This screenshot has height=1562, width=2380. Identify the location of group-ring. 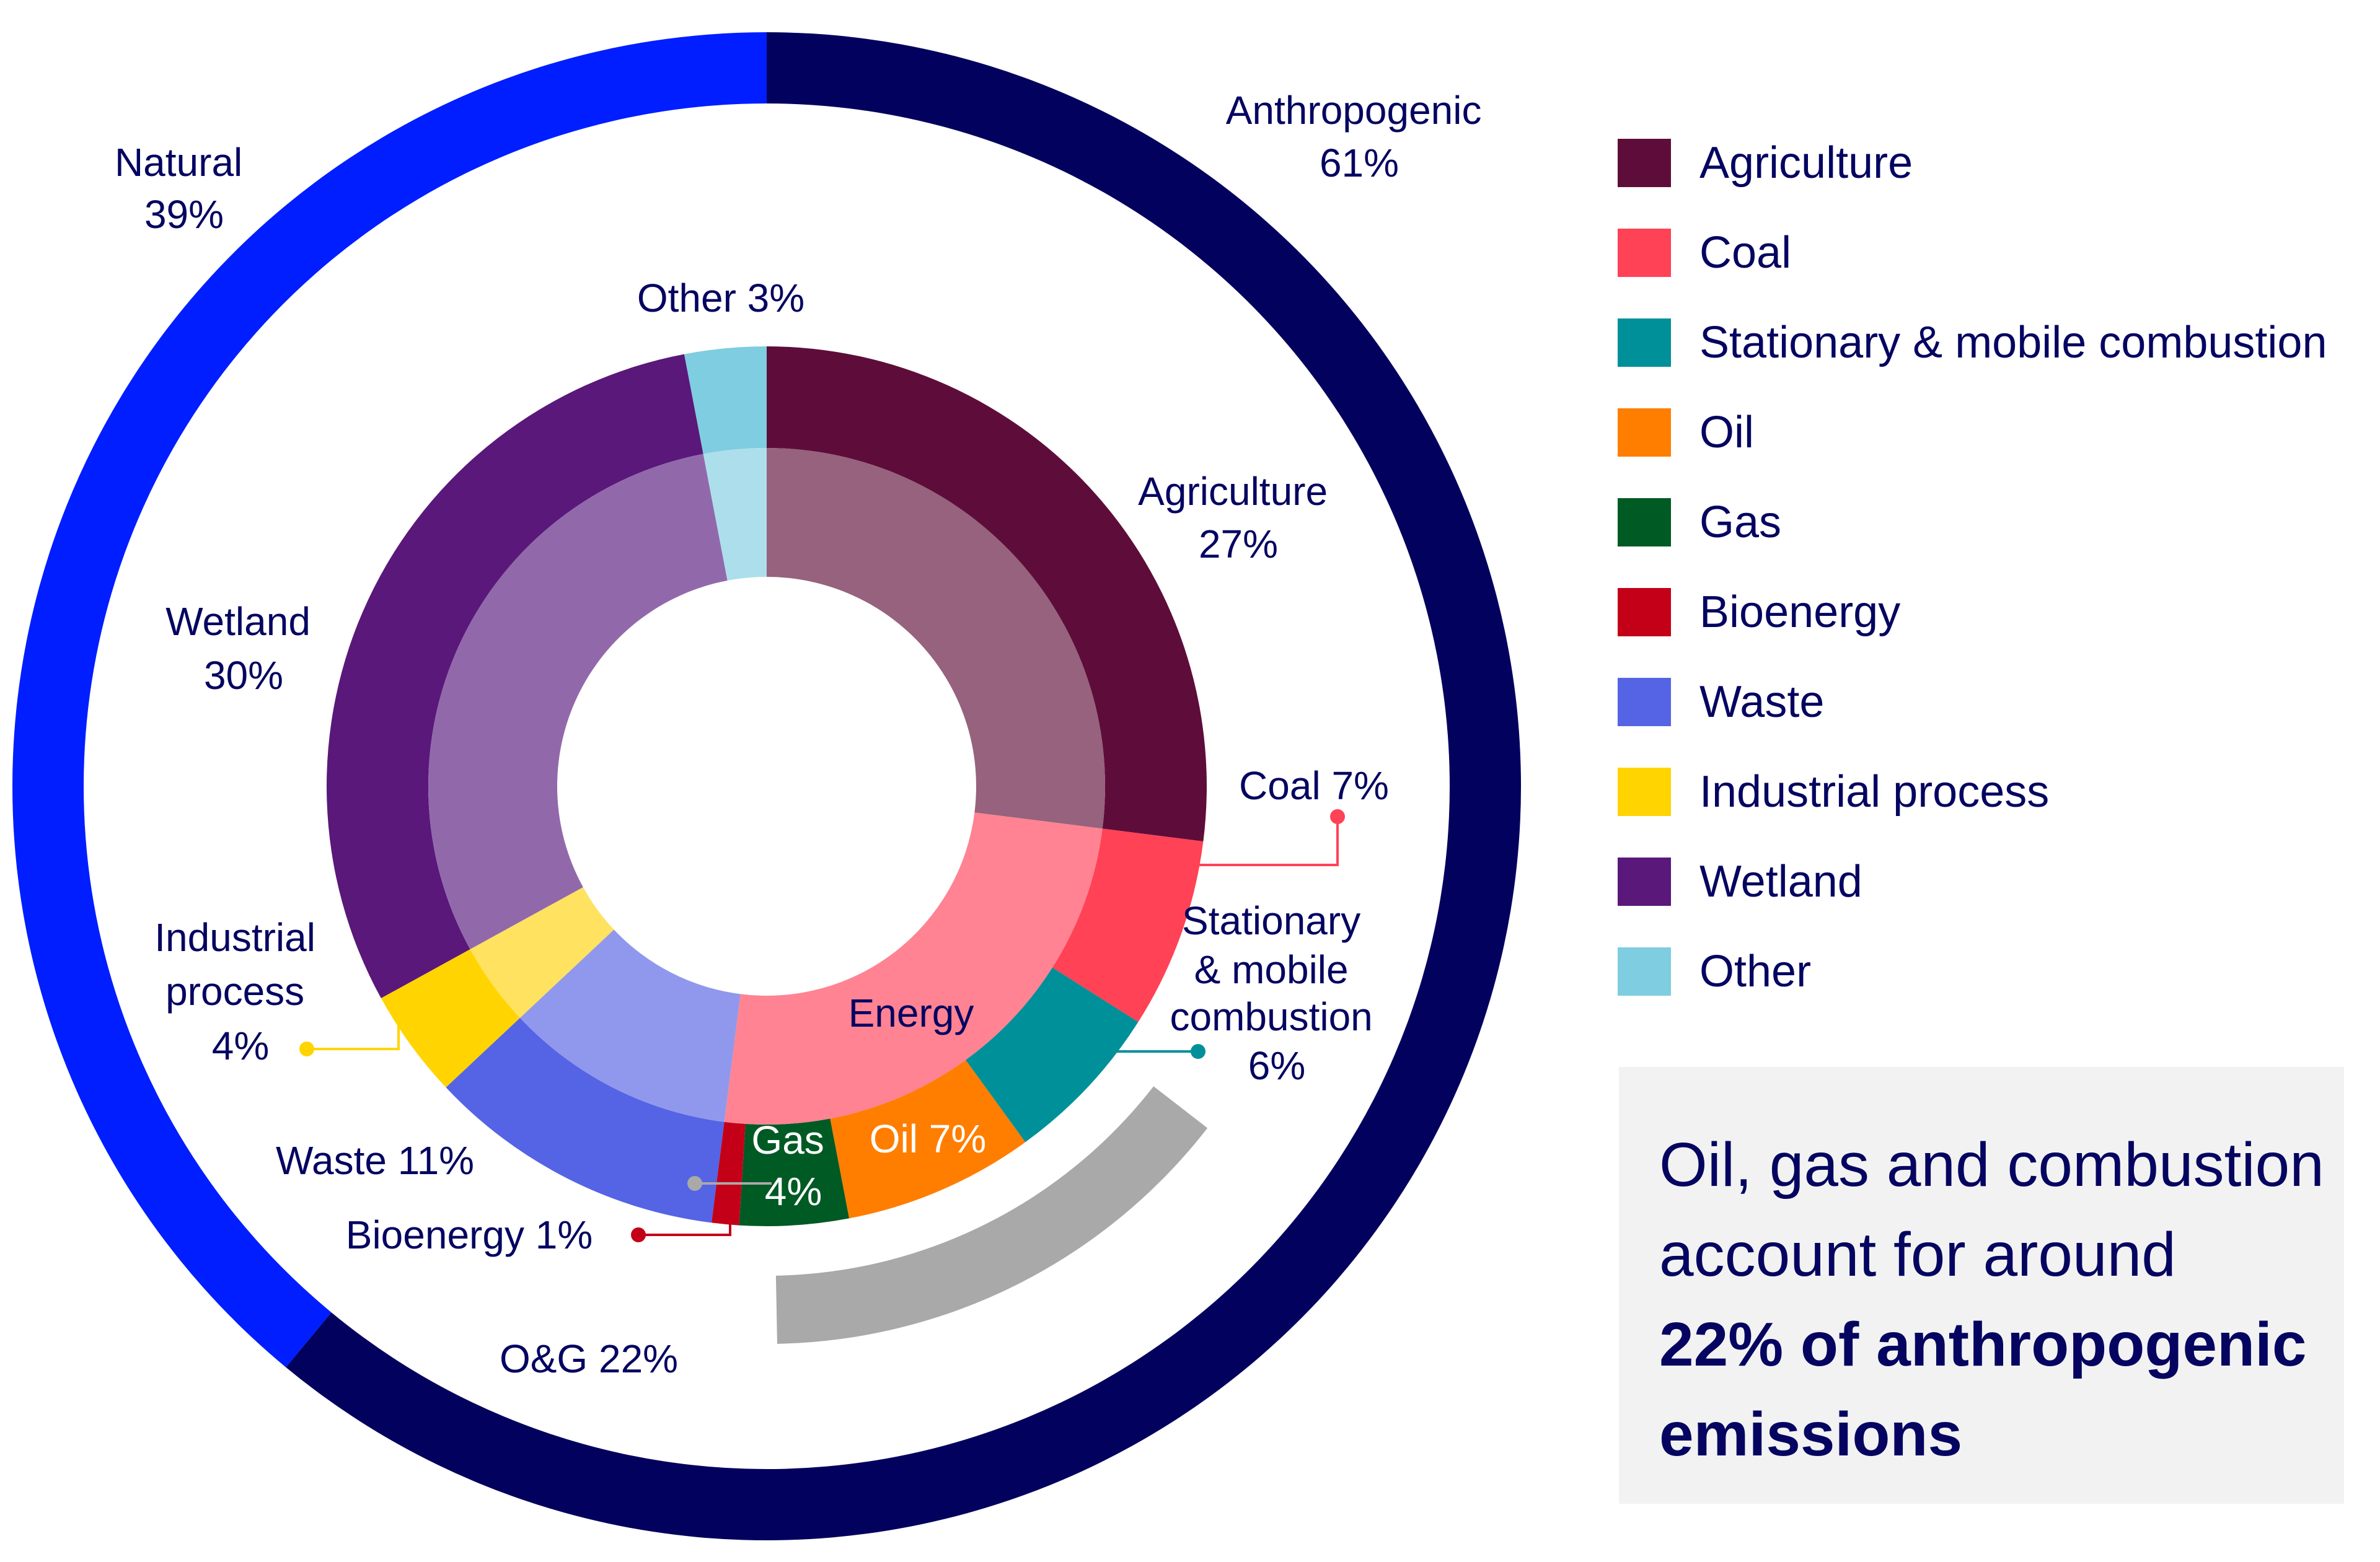
(766, 786).